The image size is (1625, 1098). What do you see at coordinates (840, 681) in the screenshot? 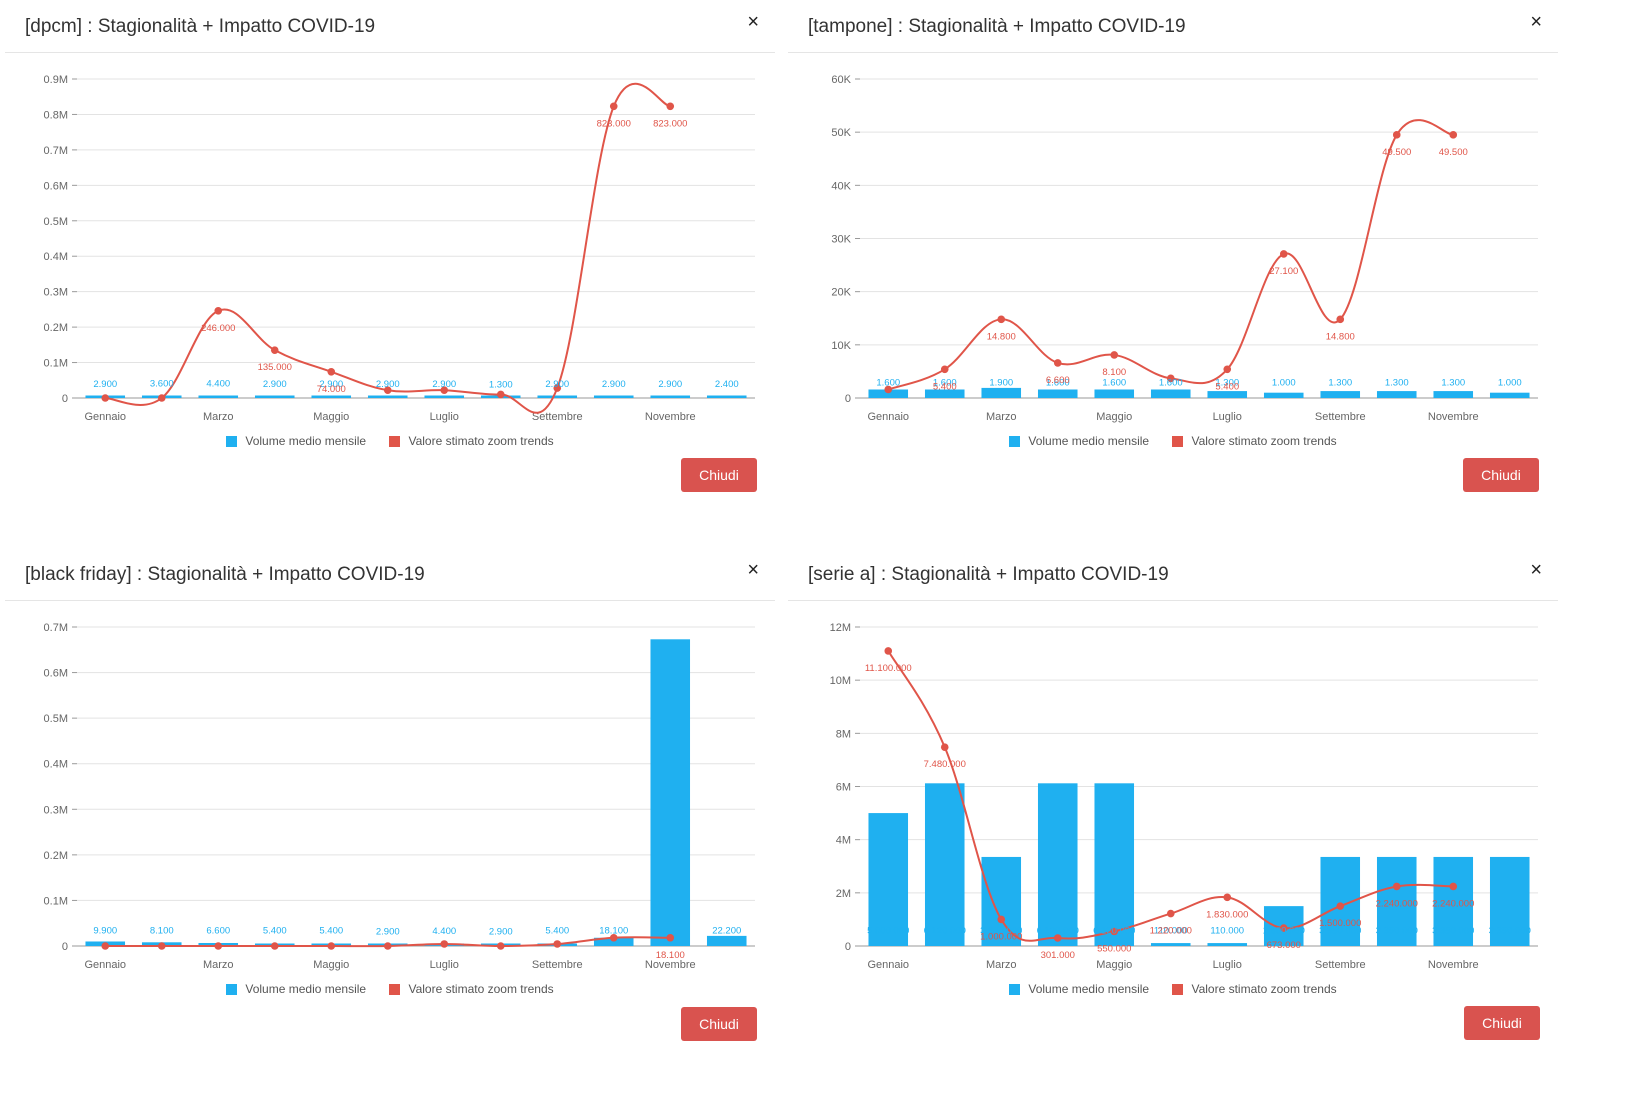
I see `y-tick-label: 10M` at bounding box center [840, 681].